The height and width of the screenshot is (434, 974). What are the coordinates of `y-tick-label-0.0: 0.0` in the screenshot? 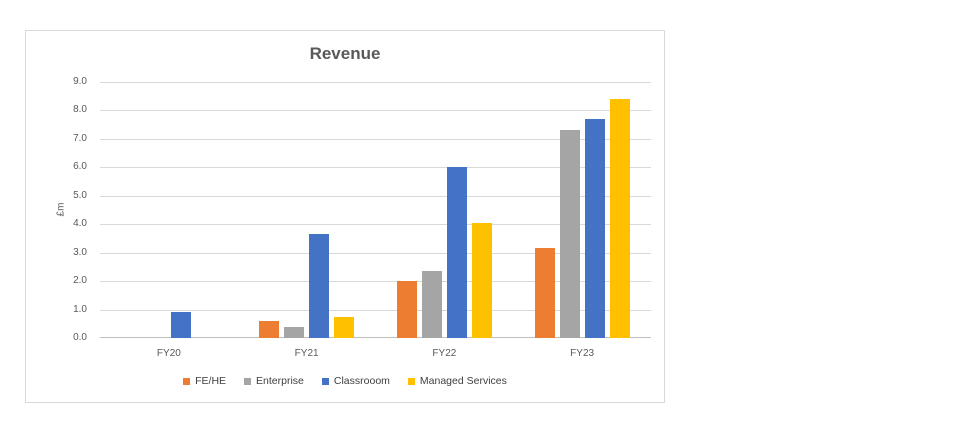 It's located at (80, 337).